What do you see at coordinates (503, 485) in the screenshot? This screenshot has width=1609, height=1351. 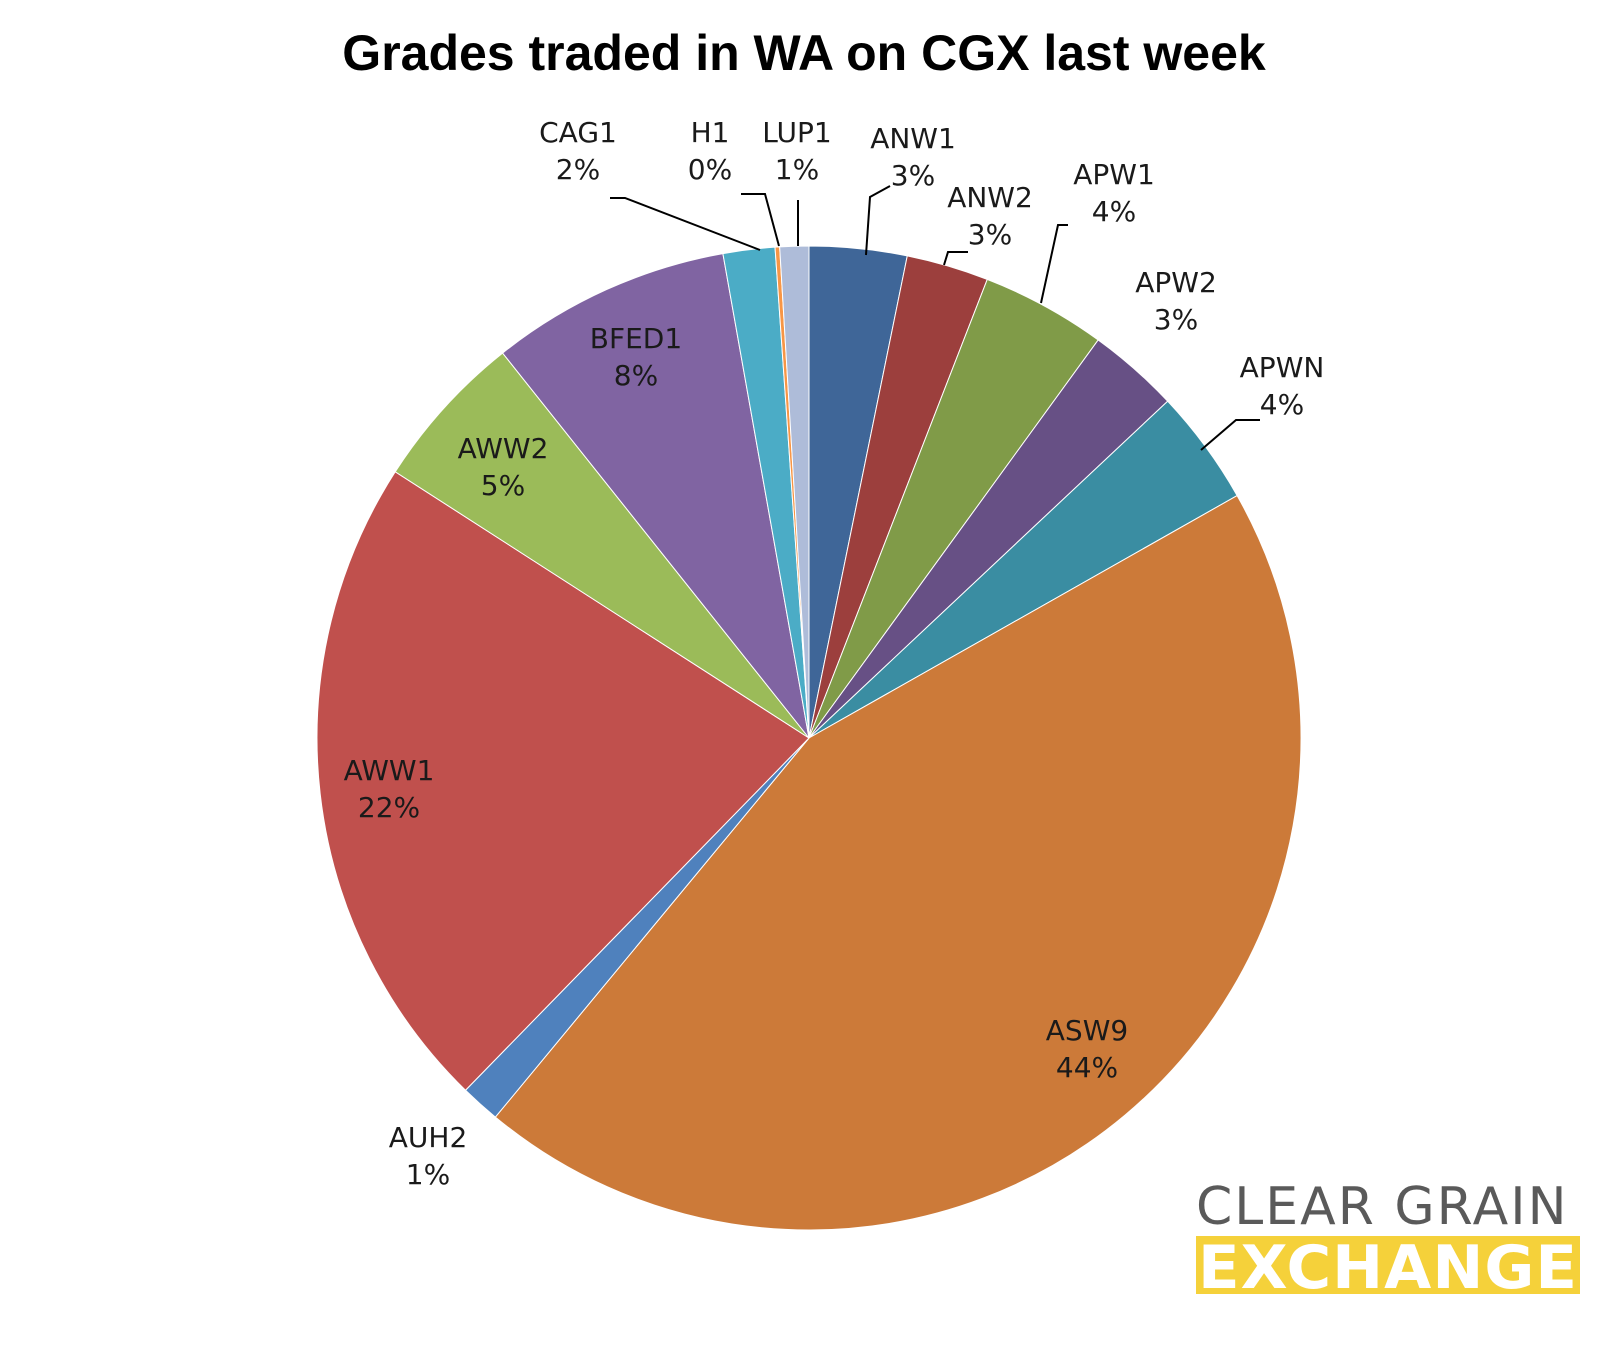 I see `slice-label-percent-aww2: 5%` at bounding box center [503, 485].